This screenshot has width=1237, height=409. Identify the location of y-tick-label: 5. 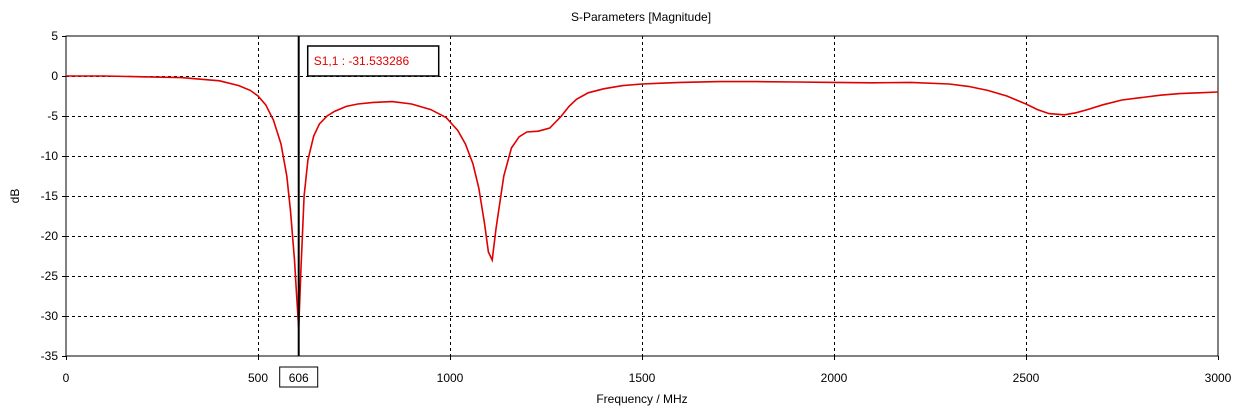
(54, 36).